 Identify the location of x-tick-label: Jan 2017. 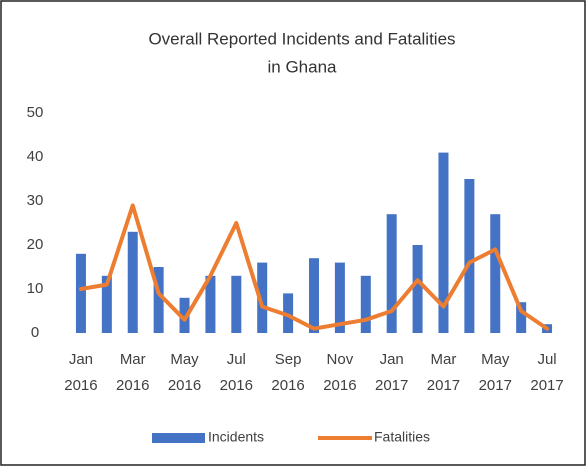
(391, 372).